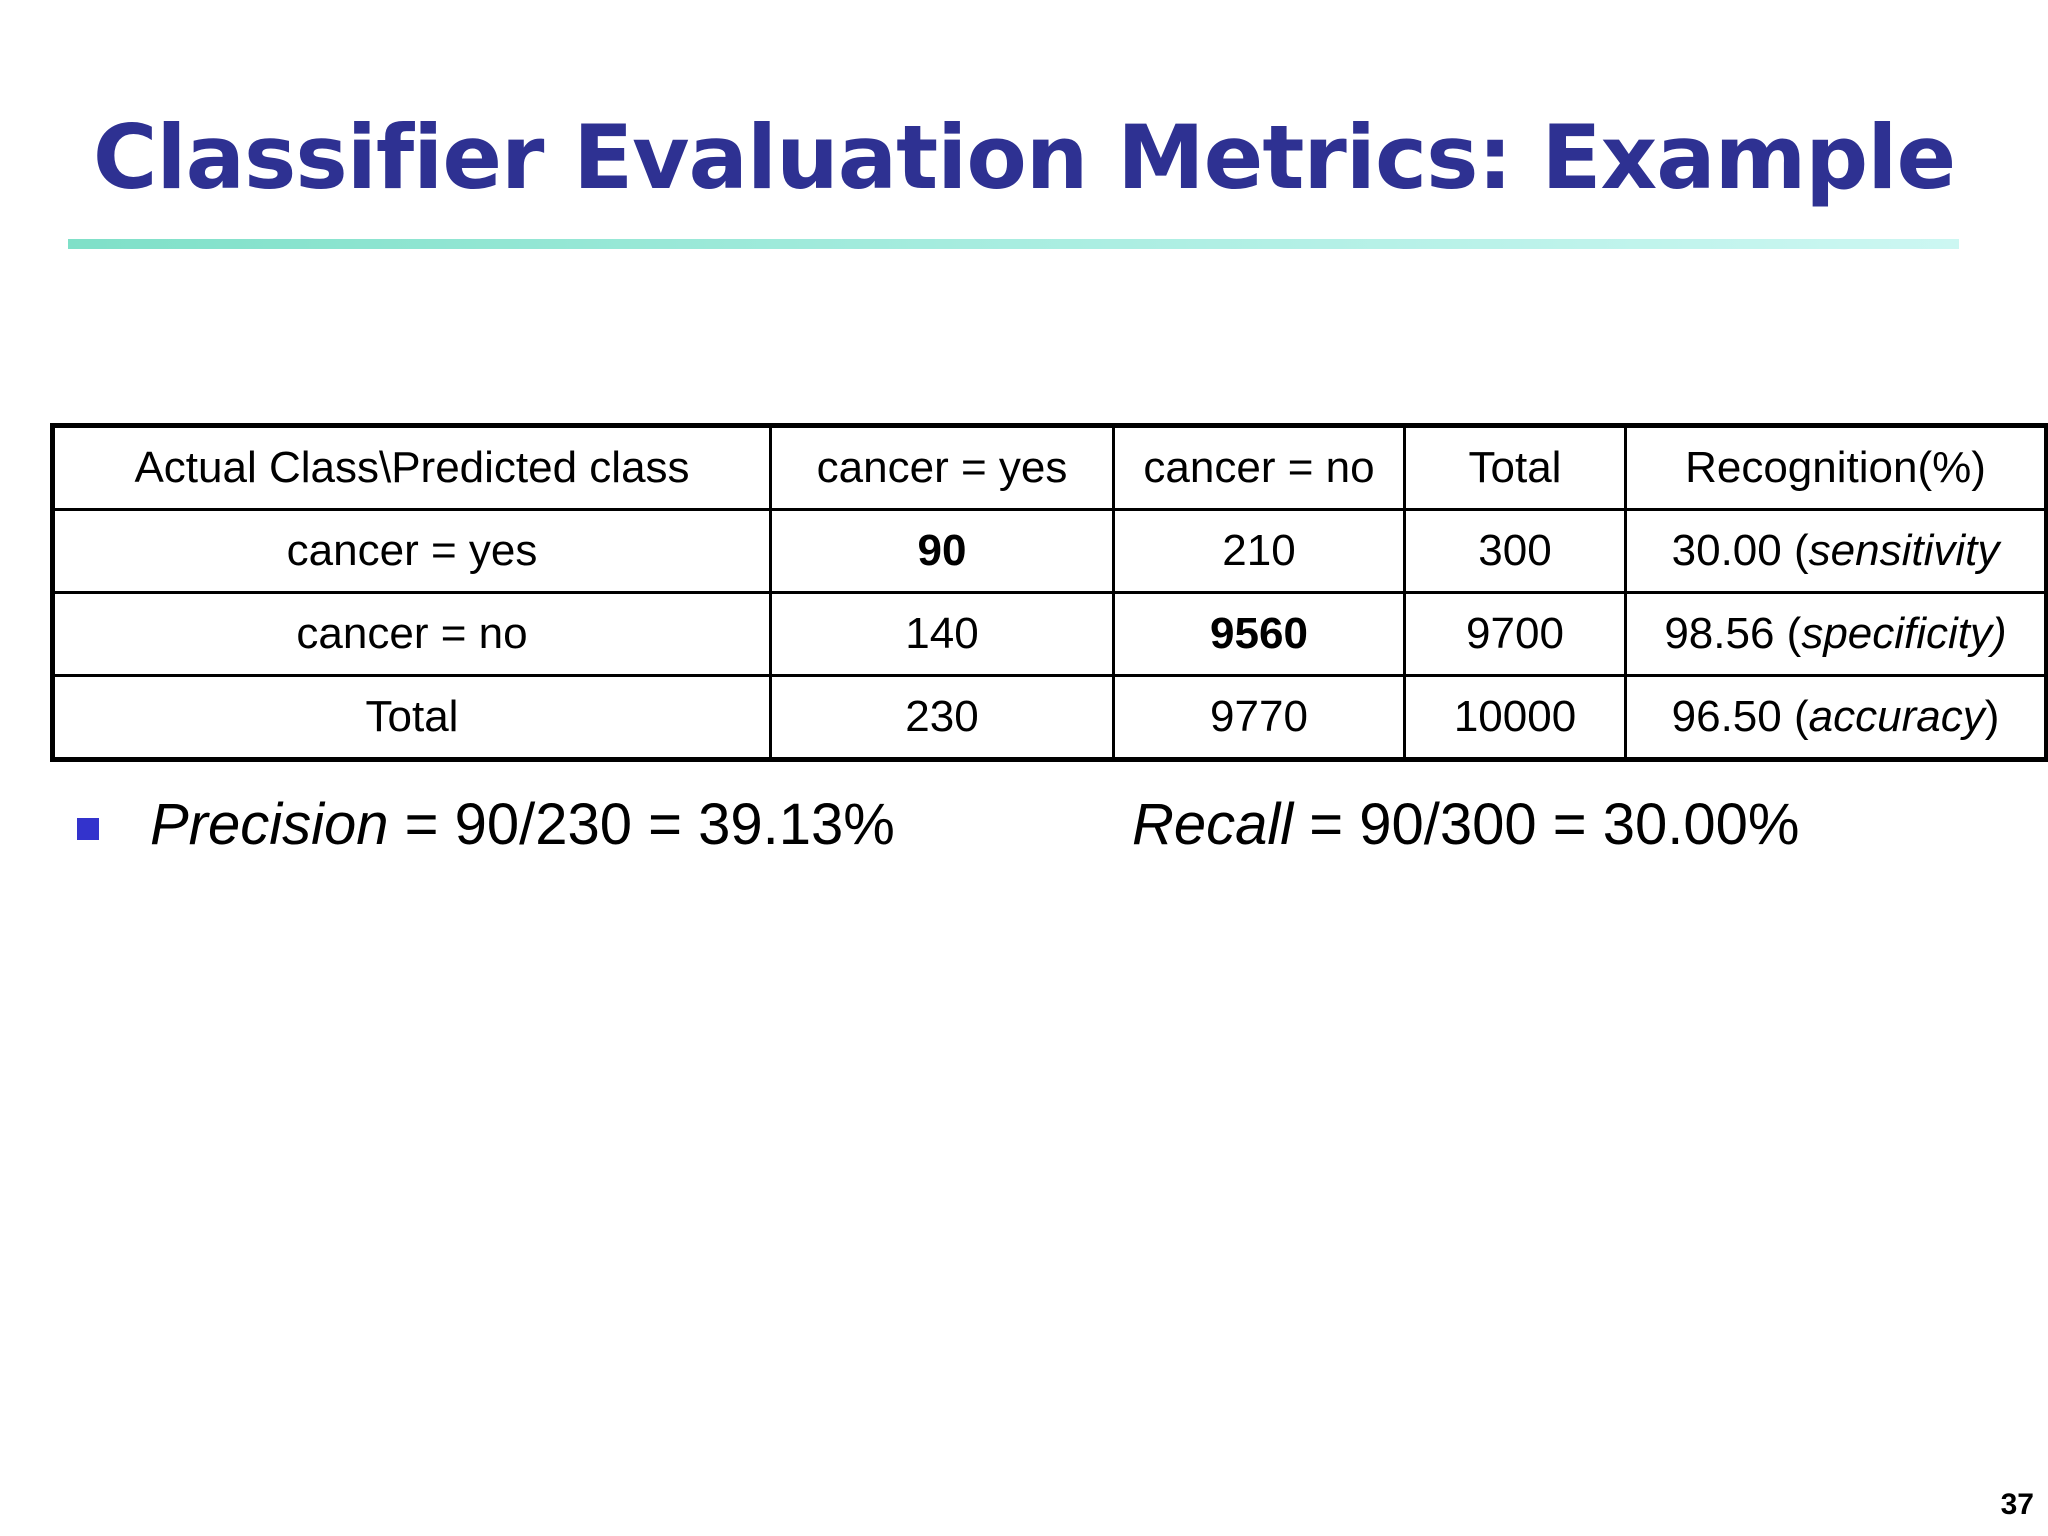  What do you see at coordinates (1259, 634) in the screenshot?
I see `true-negative-cell: 9560` at bounding box center [1259, 634].